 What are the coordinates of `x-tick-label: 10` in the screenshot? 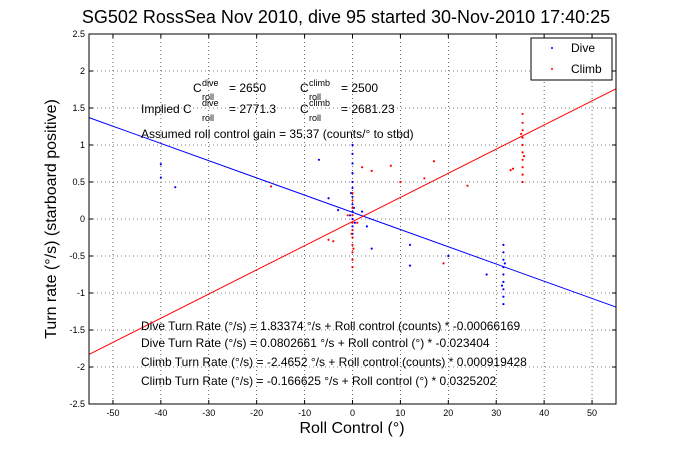 It's located at (400, 413).